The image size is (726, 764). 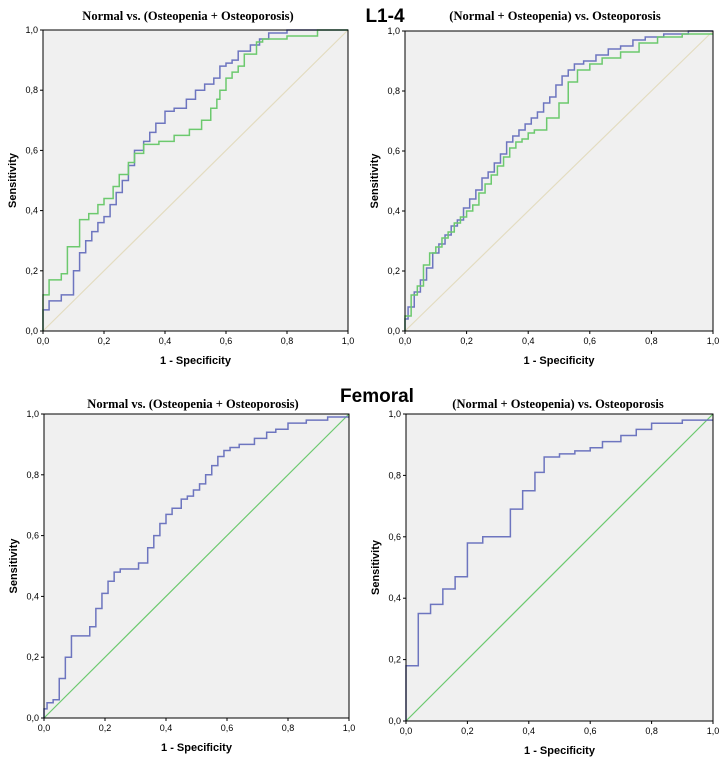 What do you see at coordinates (385, 16) in the screenshot?
I see `section-label-l1-4: L1-4` at bounding box center [385, 16].